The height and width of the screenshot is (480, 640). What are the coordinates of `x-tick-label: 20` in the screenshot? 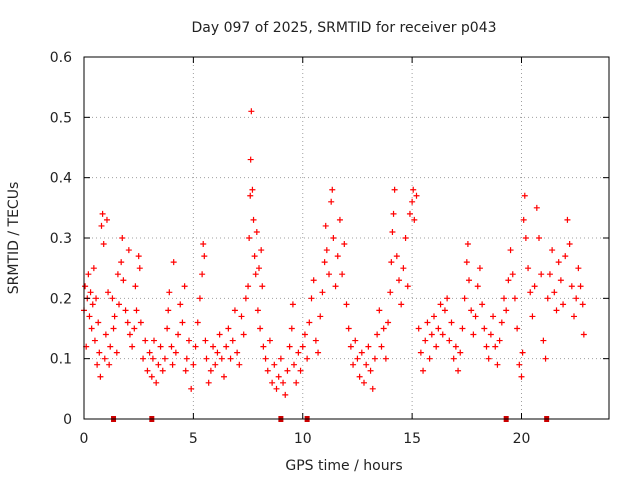 It's located at (522, 439).